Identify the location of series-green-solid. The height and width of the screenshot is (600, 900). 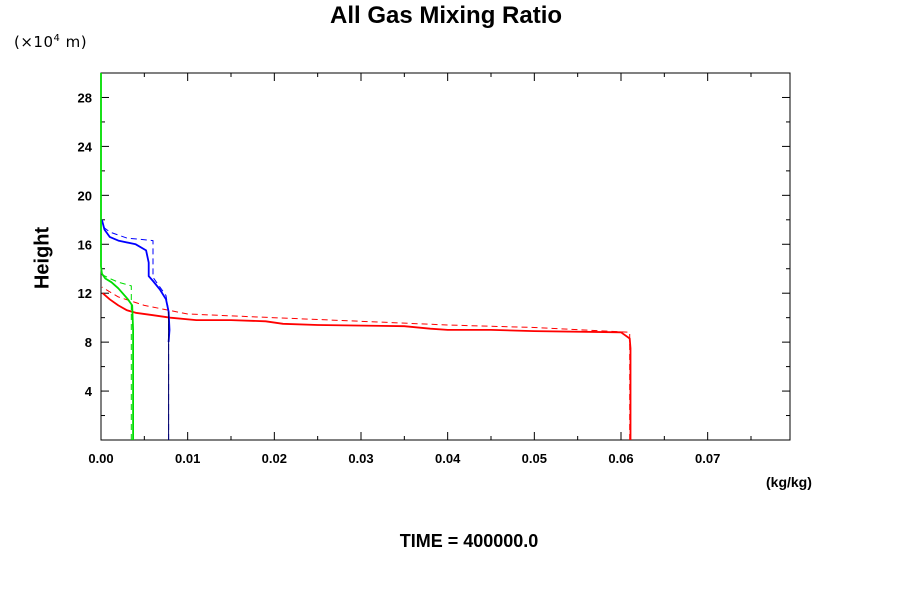
(117, 256).